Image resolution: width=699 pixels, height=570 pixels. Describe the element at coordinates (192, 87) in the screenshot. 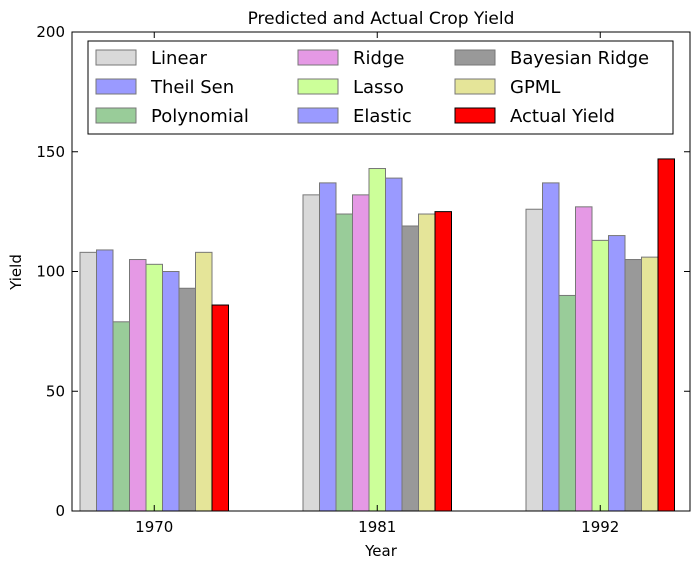

I see `legend-label: Theil Sen` at that location.